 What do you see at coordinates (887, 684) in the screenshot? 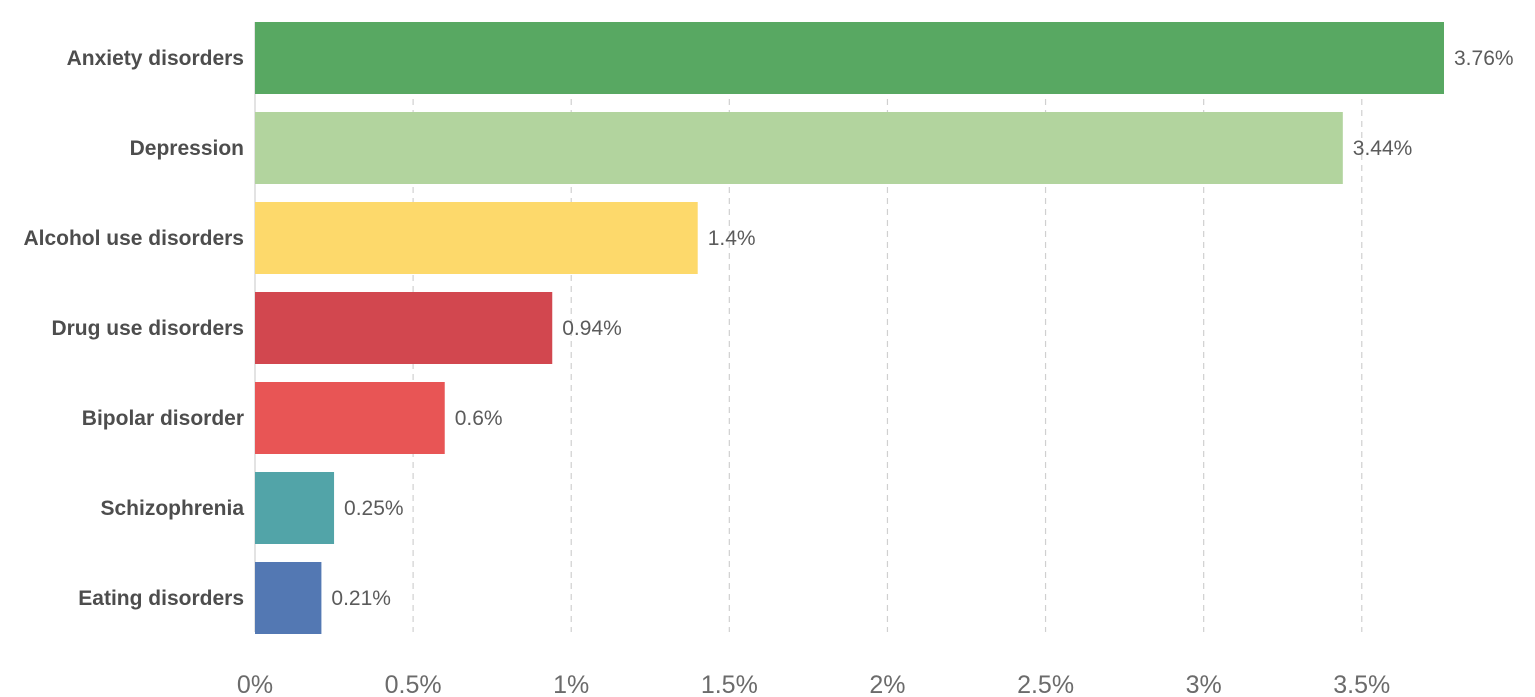
I see `x-tick-label: 2%` at bounding box center [887, 684].